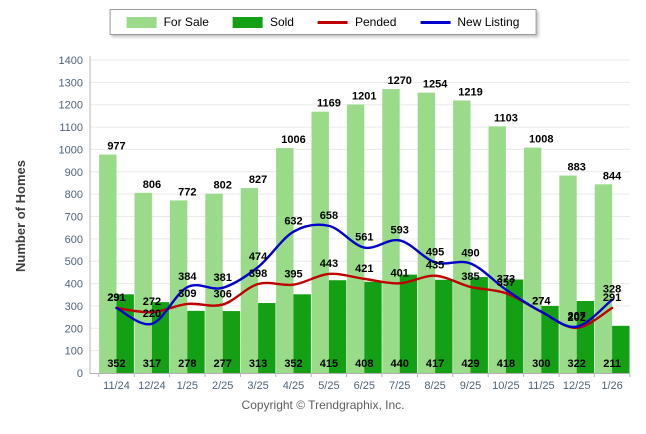 The height and width of the screenshot is (434, 646). Describe the element at coordinates (74, 218) in the screenshot. I see `y-tick-label: 700` at that location.